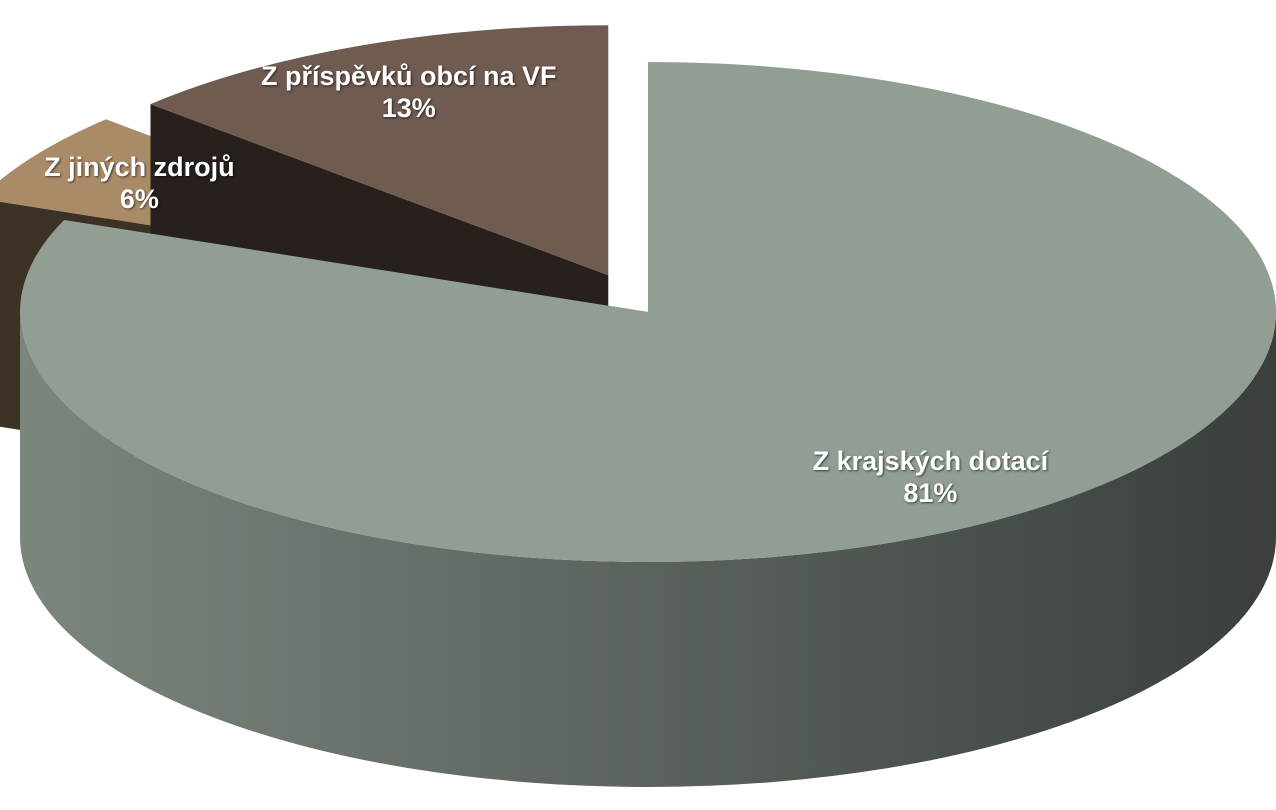  What do you see at coordinates (139, 199) in the screenshot?
I see `label-value: 6%` at bounding box center [139, 199].